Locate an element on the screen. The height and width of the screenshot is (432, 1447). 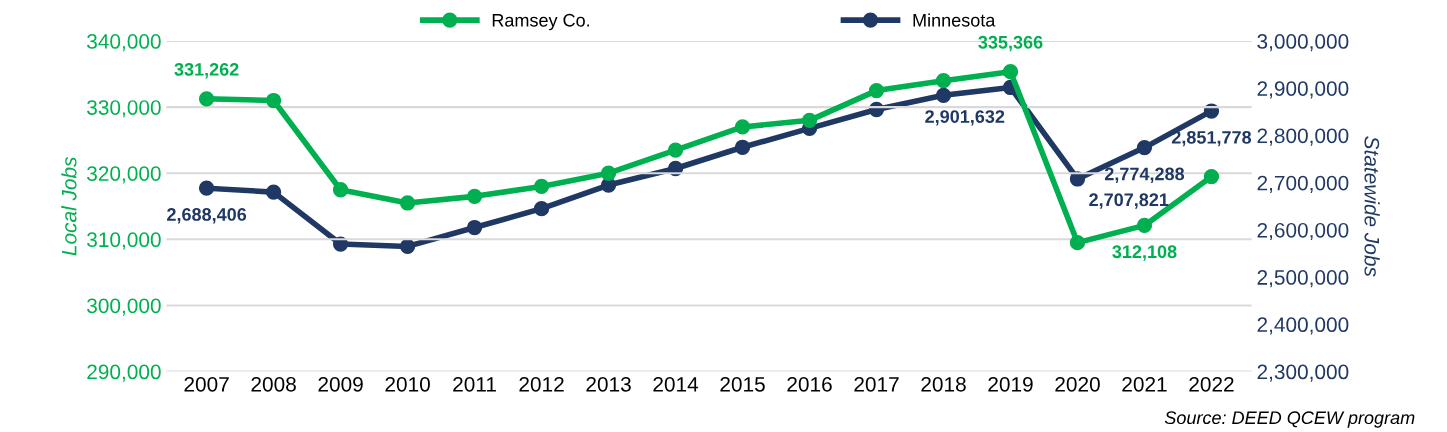
y-tick-label: 320,000 is located at coordinates (124, 175).